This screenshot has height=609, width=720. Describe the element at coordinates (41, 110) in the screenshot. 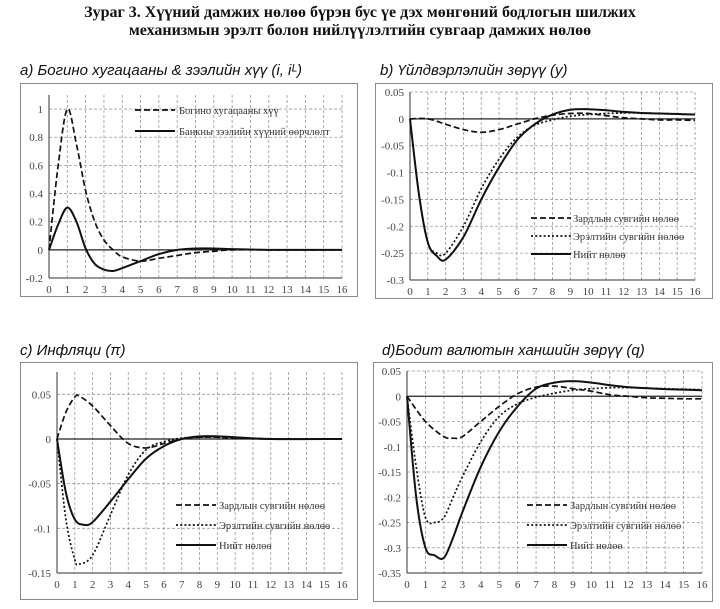

I see `y-tick-label: 1` at that location.